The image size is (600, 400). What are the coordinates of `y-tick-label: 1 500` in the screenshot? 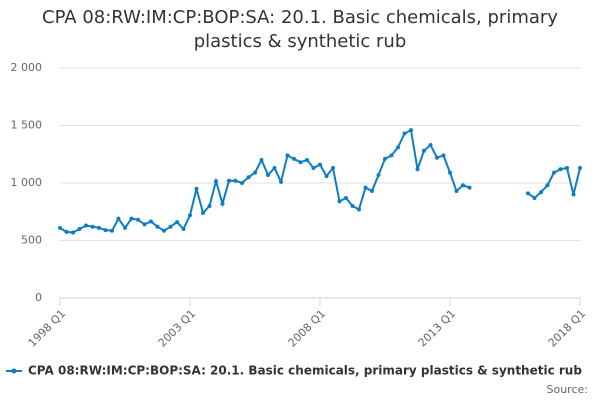 It's located at (27, 125).